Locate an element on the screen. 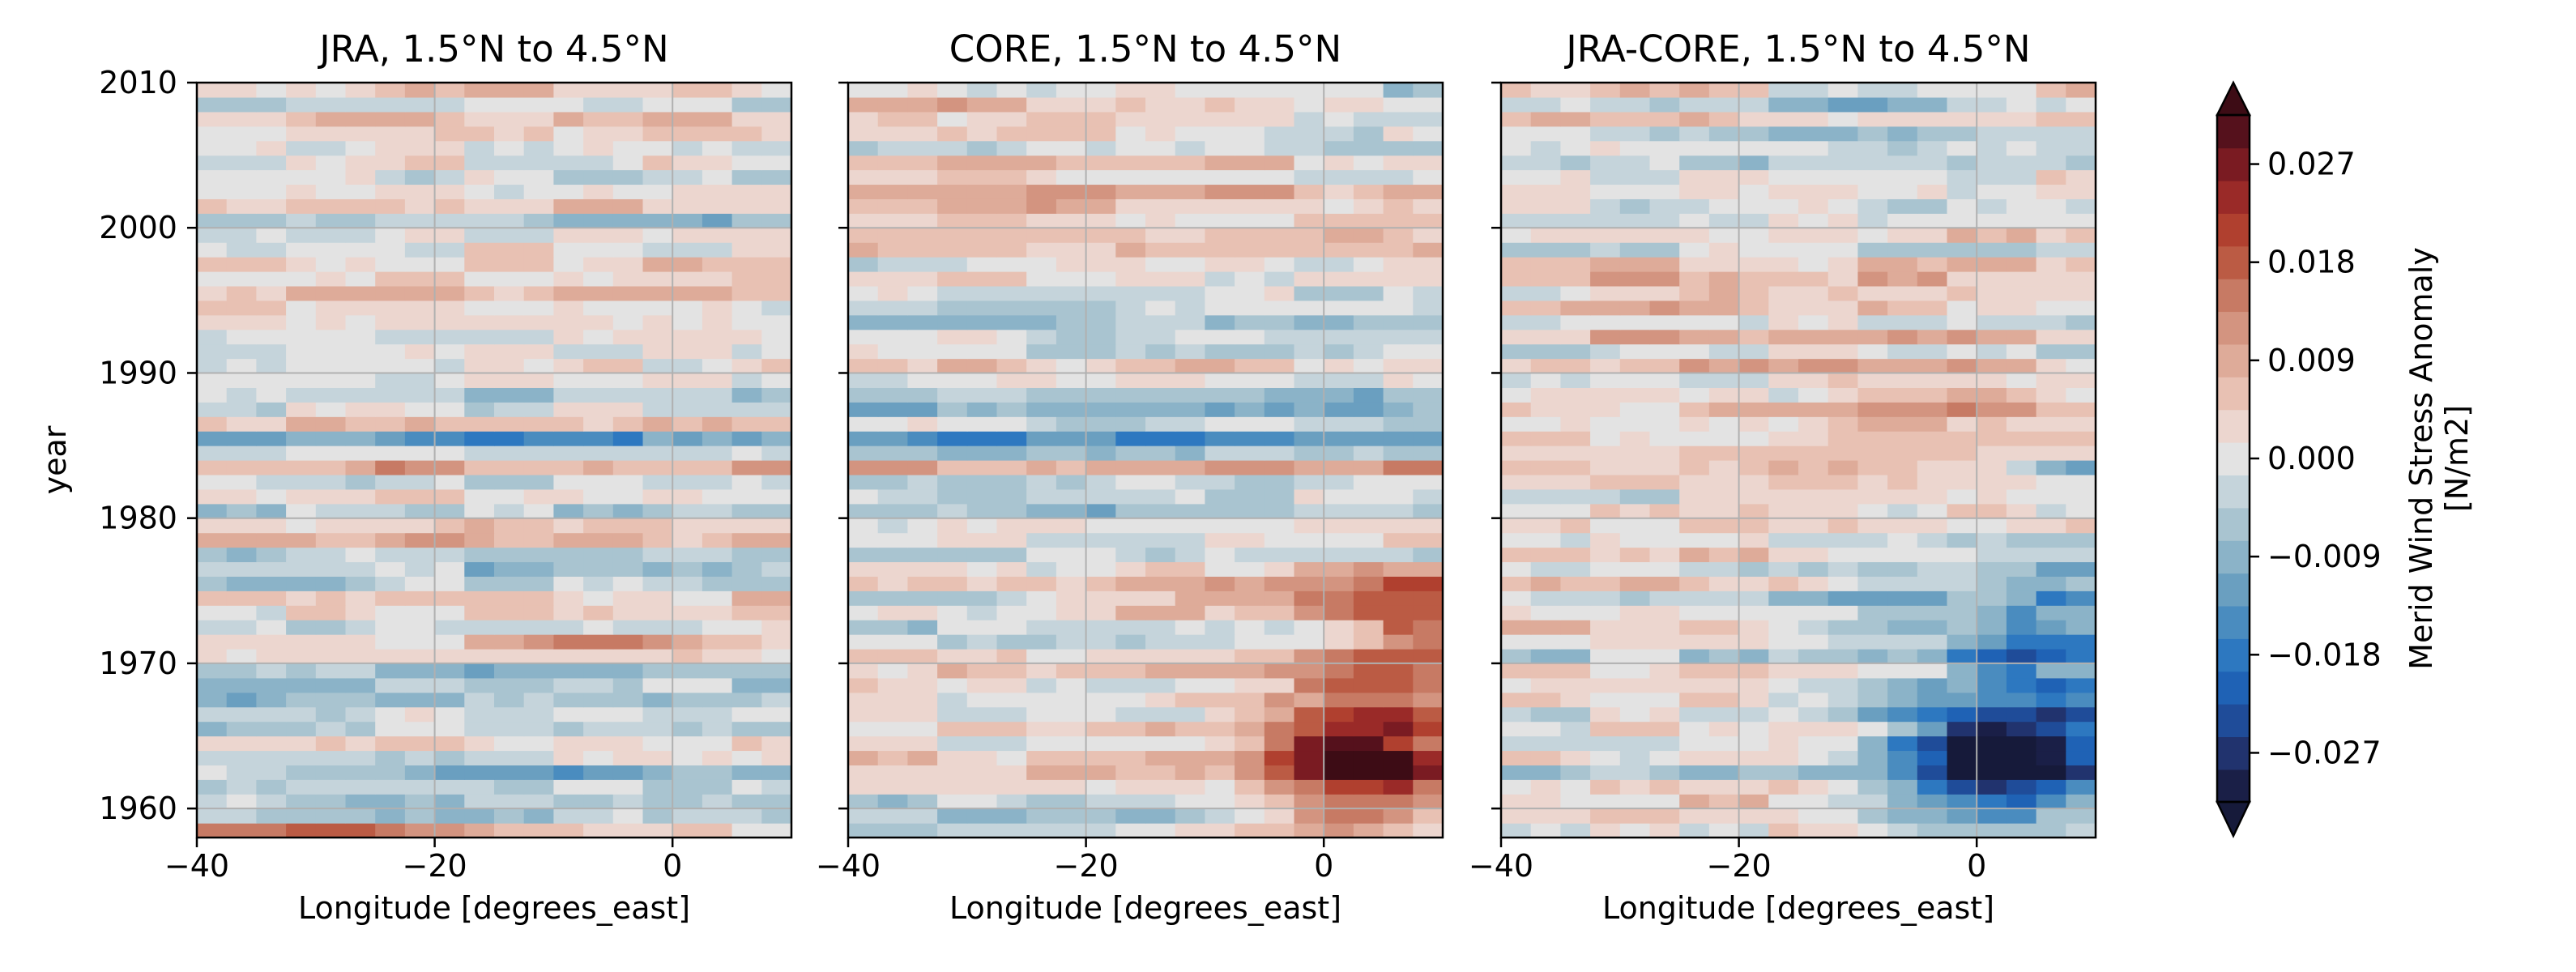 This screenshot has width=2576, height=972. colorbar-extend-min is located at coordinates (2234, 819).